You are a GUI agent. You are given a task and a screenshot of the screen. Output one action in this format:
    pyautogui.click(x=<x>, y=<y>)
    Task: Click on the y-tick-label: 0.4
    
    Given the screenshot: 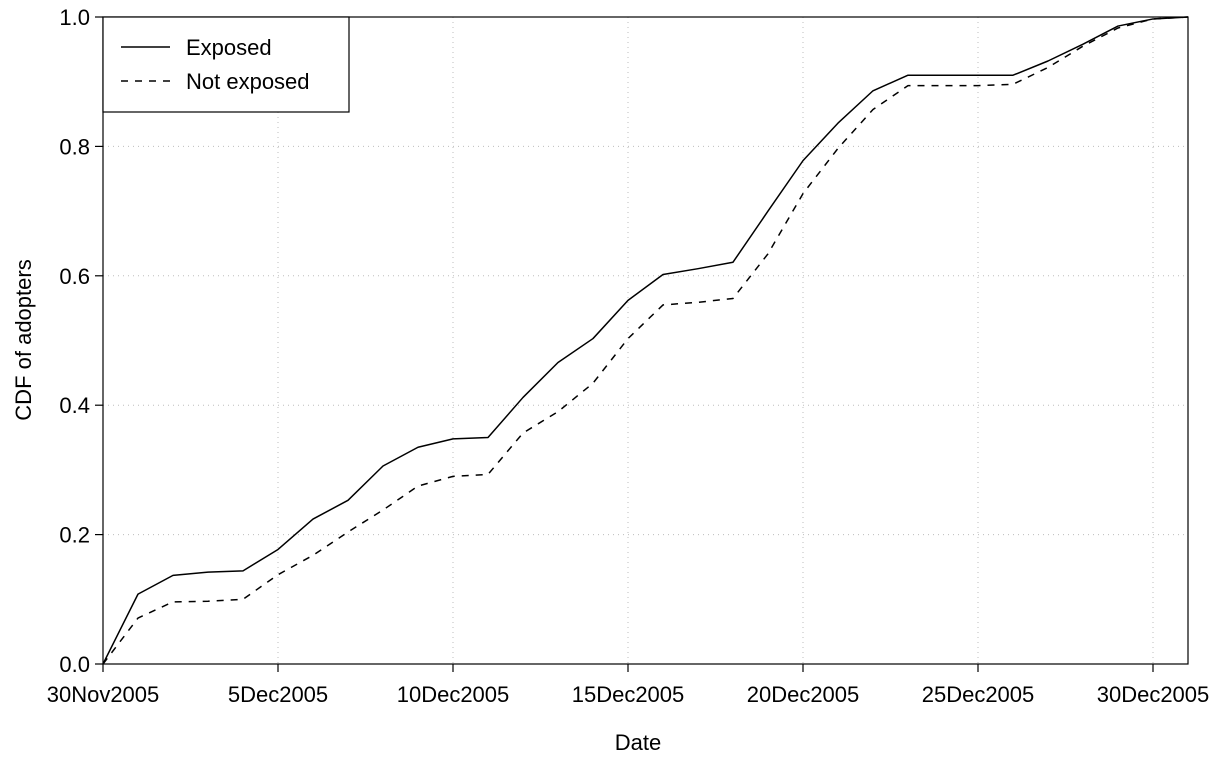 What is the action you would take?
    pyautogui.click(x=74, y=405)
    